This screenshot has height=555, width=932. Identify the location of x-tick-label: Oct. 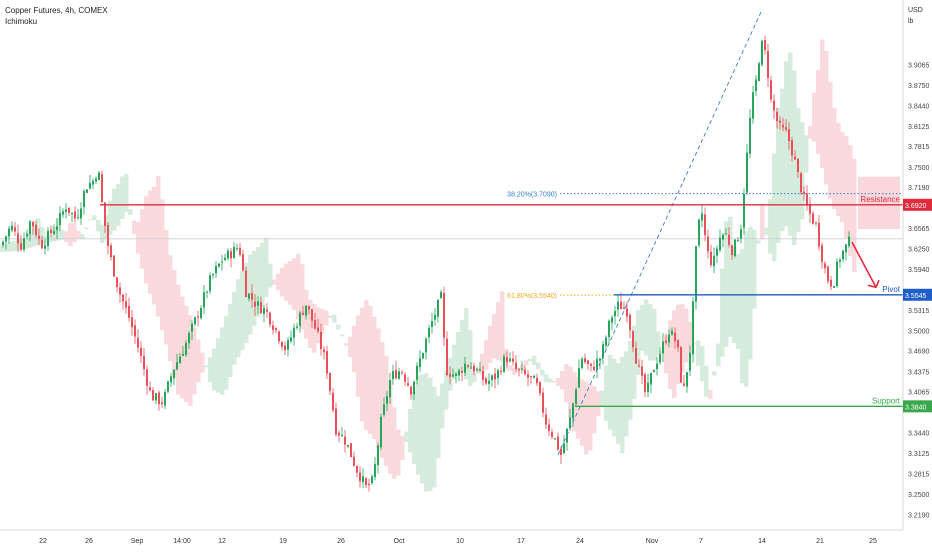
(399, 541).